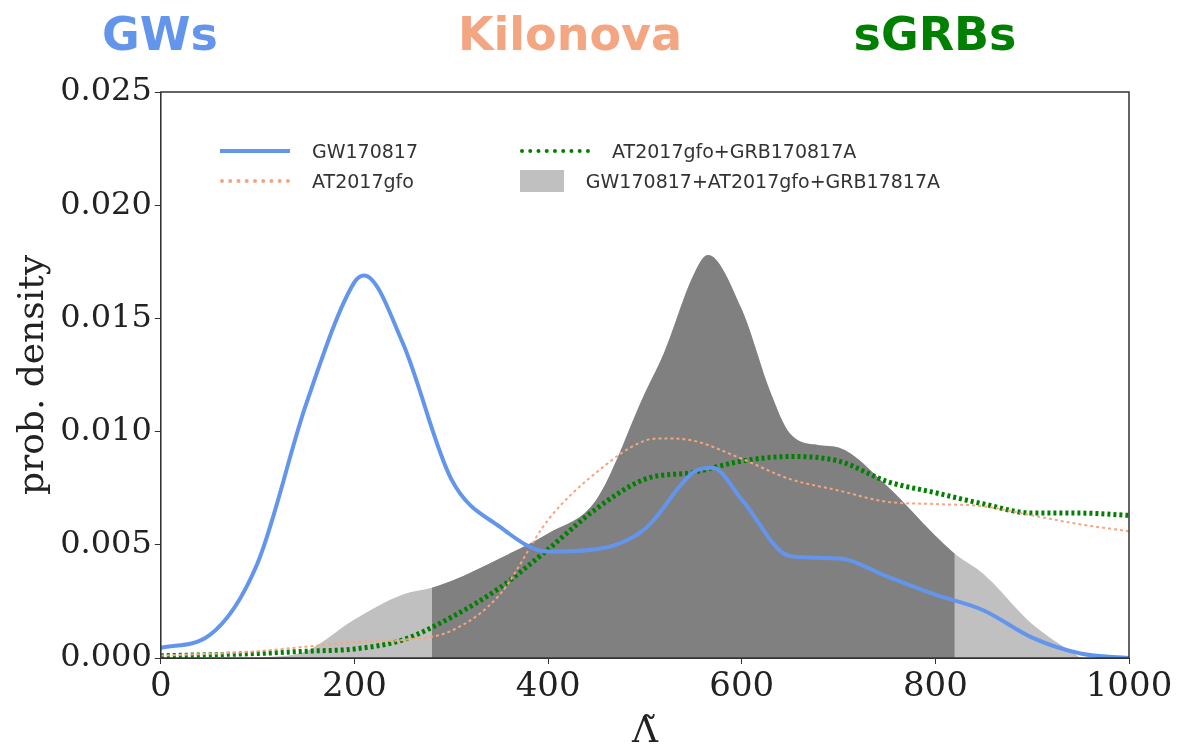  I want to click on y-tick-label: 0.010, so click(106, 428).